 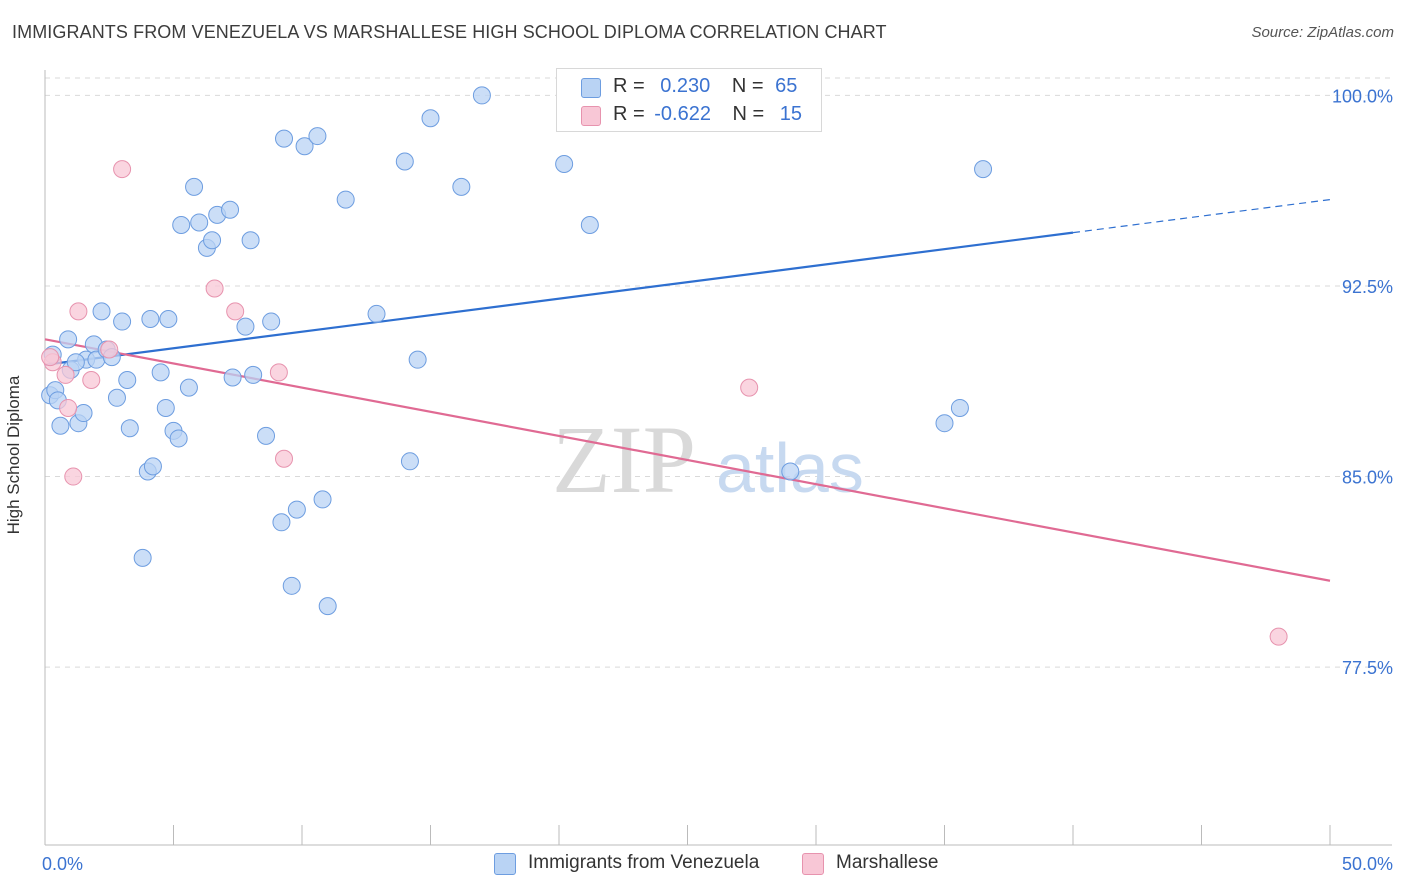 What do you see at coordinates (62, 864) in the screenshot?
I see `x-tick-label: 0.0%` at bounding box center [62, 864].